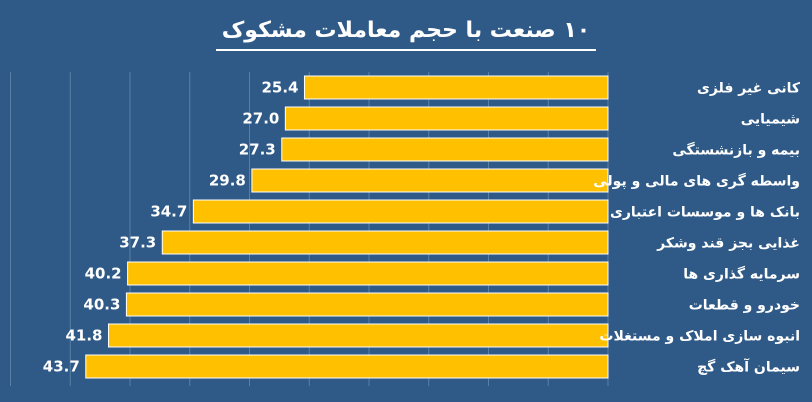  I want to click on value-label: 40.2, so click(103, 274).